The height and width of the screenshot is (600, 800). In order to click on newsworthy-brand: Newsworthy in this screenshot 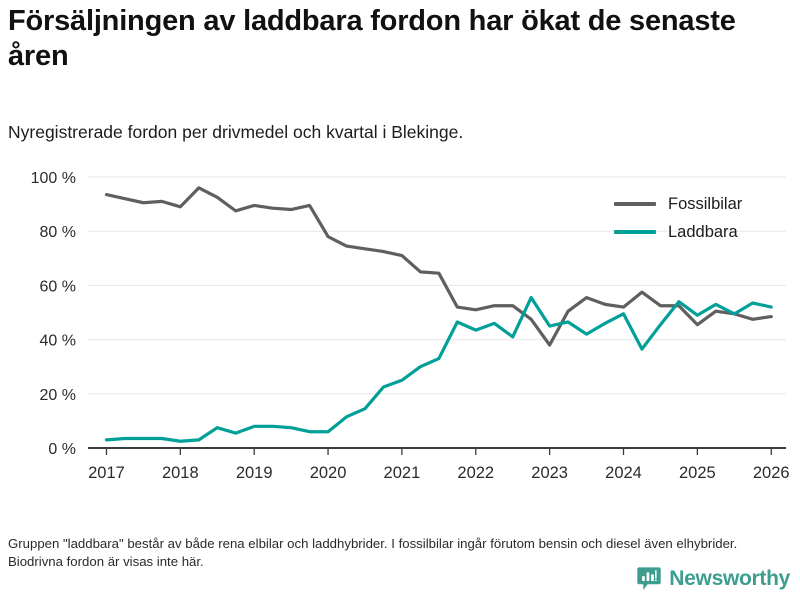, I will do `click(713, 579)`.